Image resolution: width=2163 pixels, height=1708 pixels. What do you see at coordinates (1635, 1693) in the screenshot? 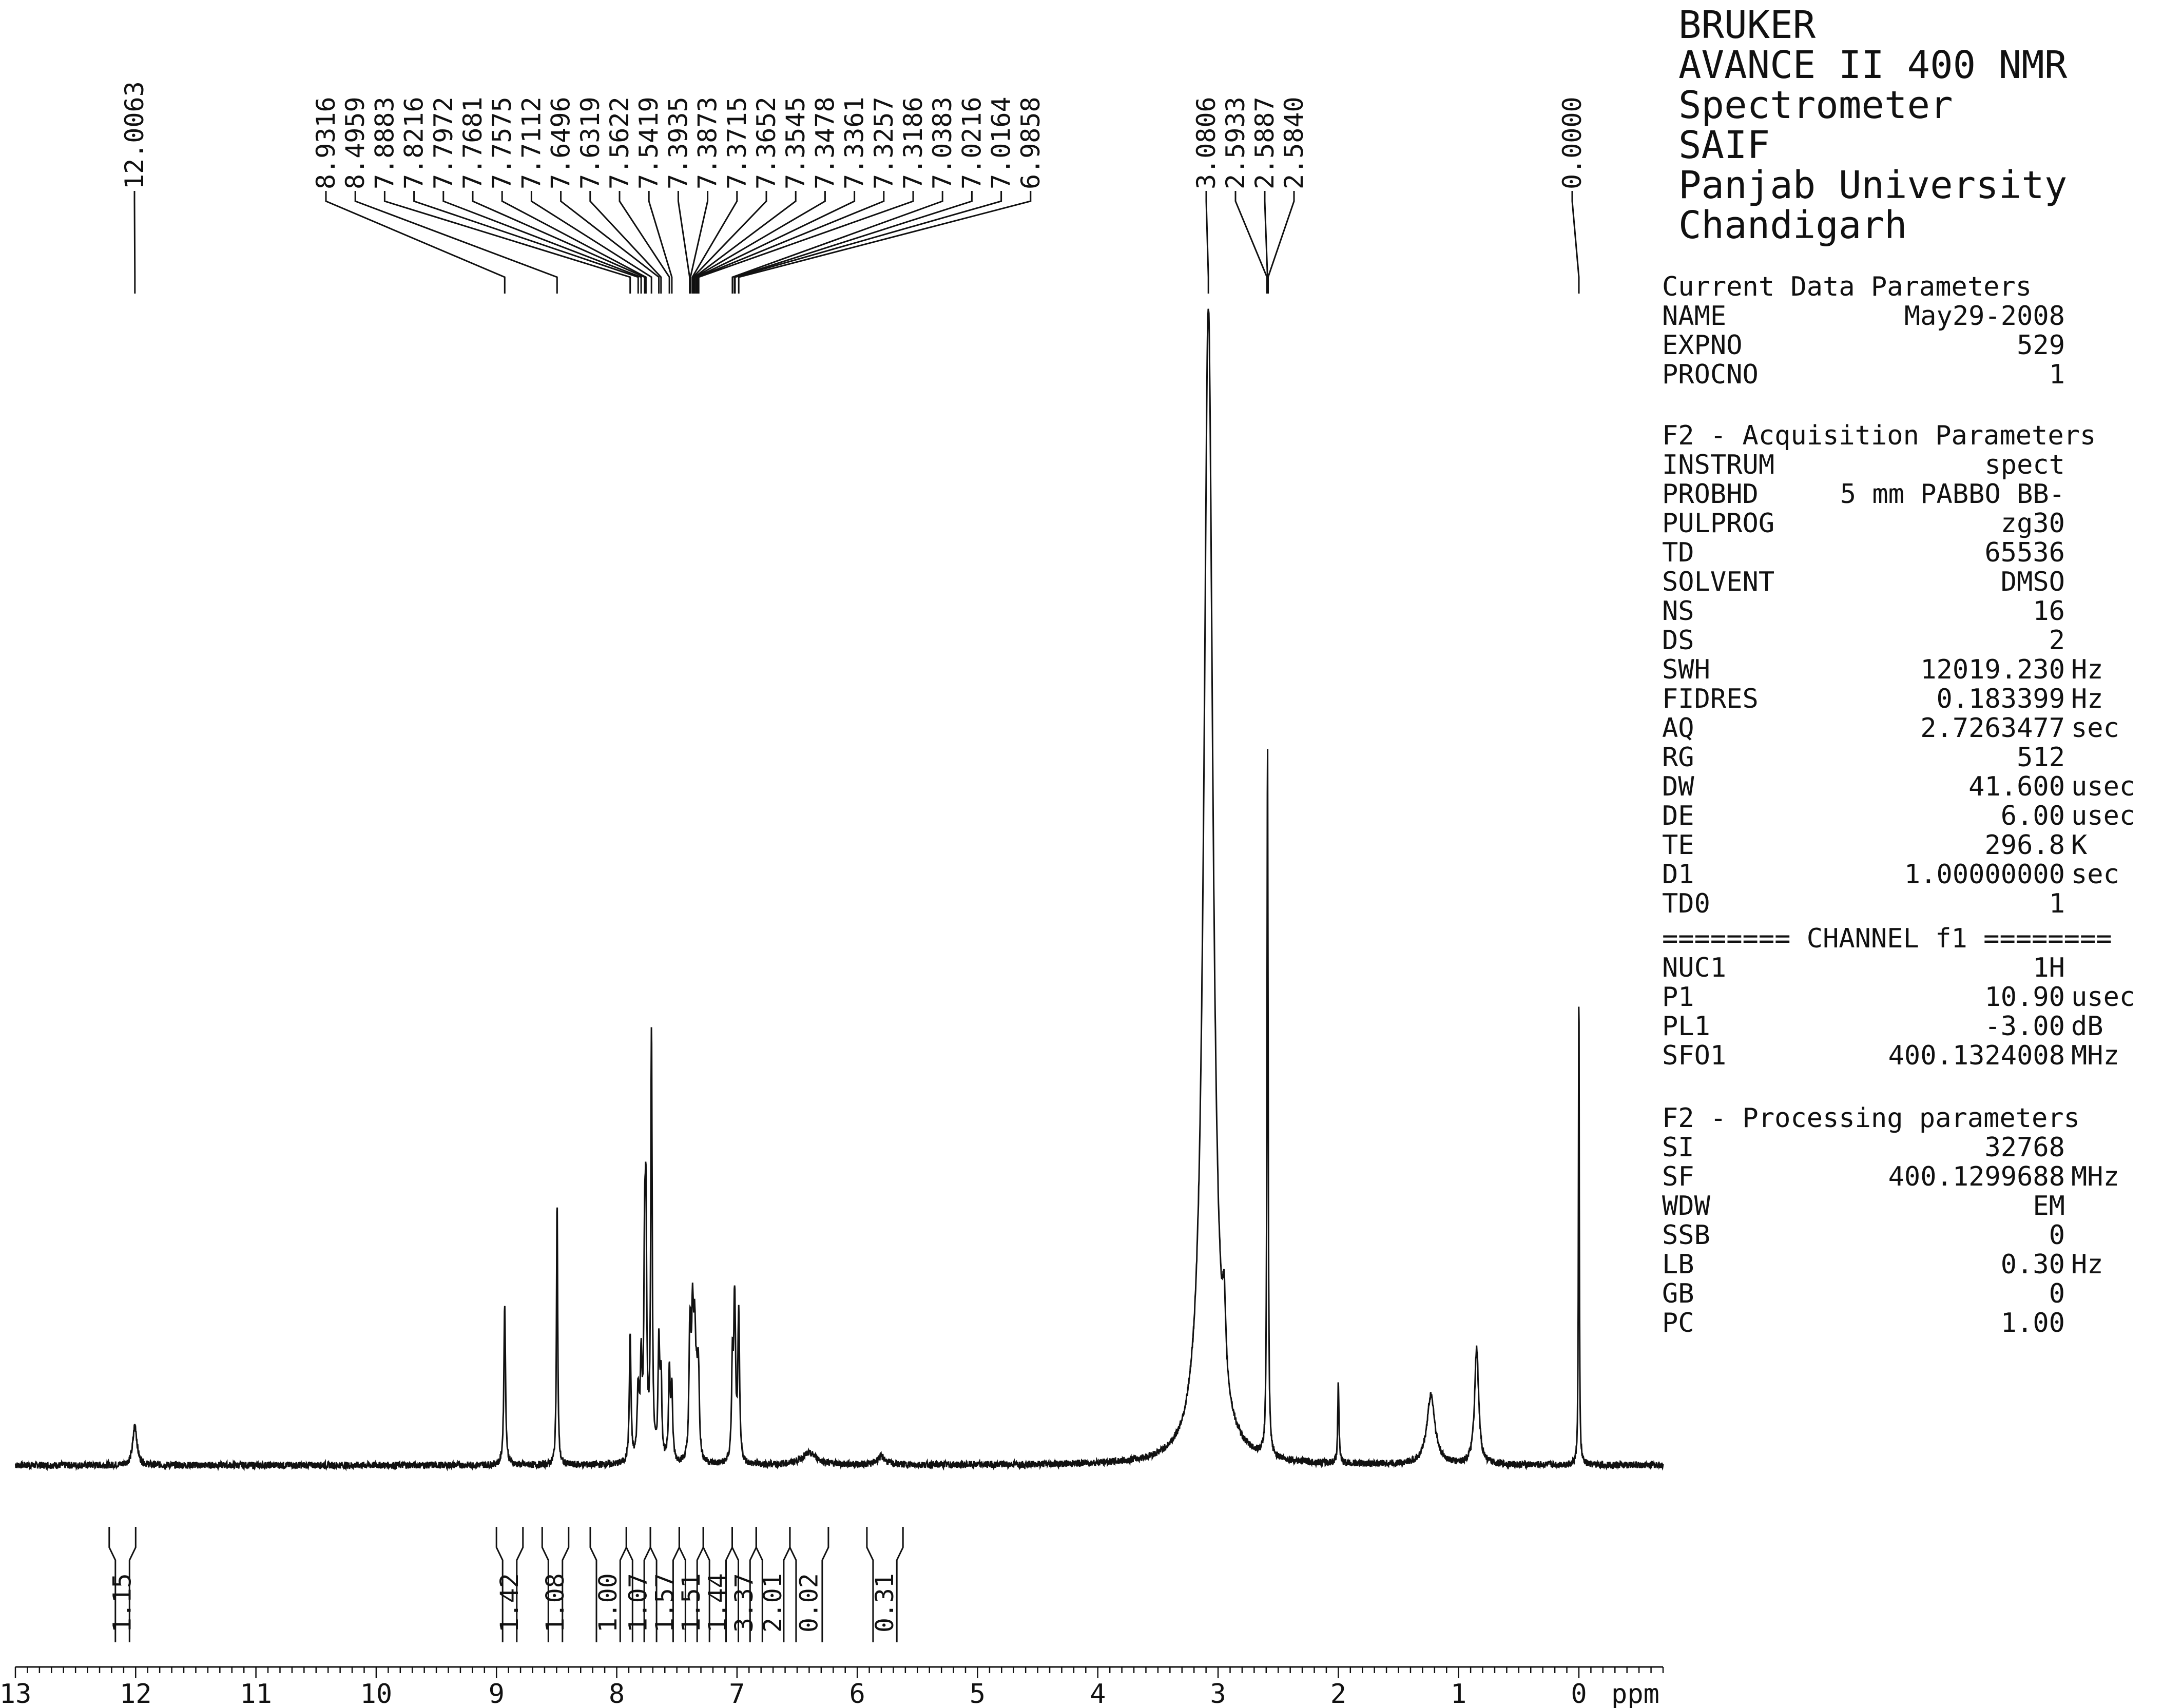
I see `axis-unit-label: ppm` at bounding box center [1635, 1693].